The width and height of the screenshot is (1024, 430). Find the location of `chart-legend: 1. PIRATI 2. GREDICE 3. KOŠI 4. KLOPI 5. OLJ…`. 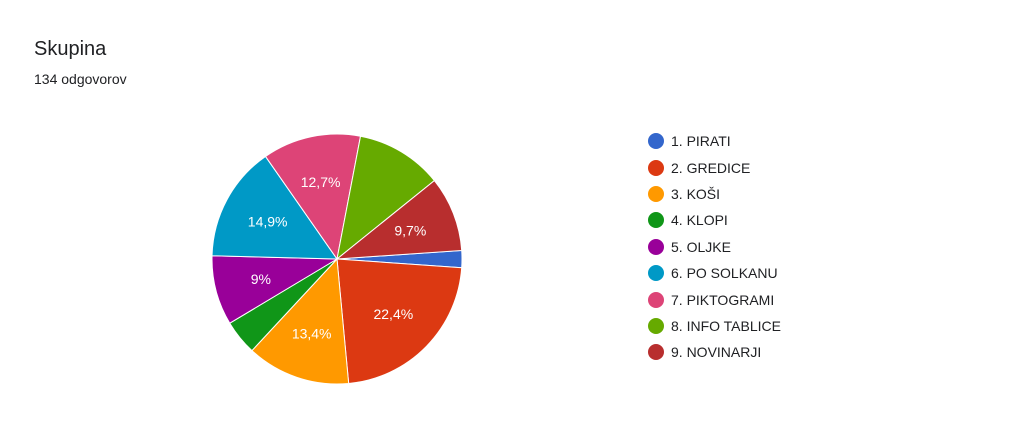

chart-legend: 1. PIRATI 2. GREDICE 3. KOŠI 4. KLOPI 5. OLJ… is located at coordinates (714, 247).